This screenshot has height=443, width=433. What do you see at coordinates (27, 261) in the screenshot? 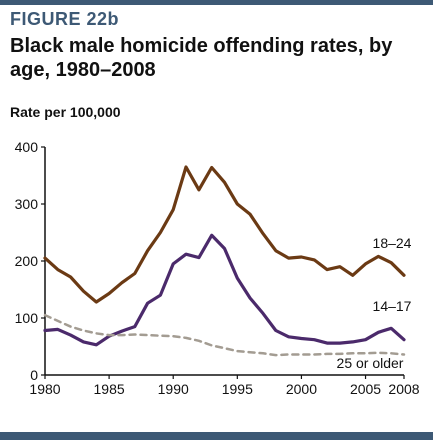
I see `y-tick-label: 200` at bounding box center [27, 261].